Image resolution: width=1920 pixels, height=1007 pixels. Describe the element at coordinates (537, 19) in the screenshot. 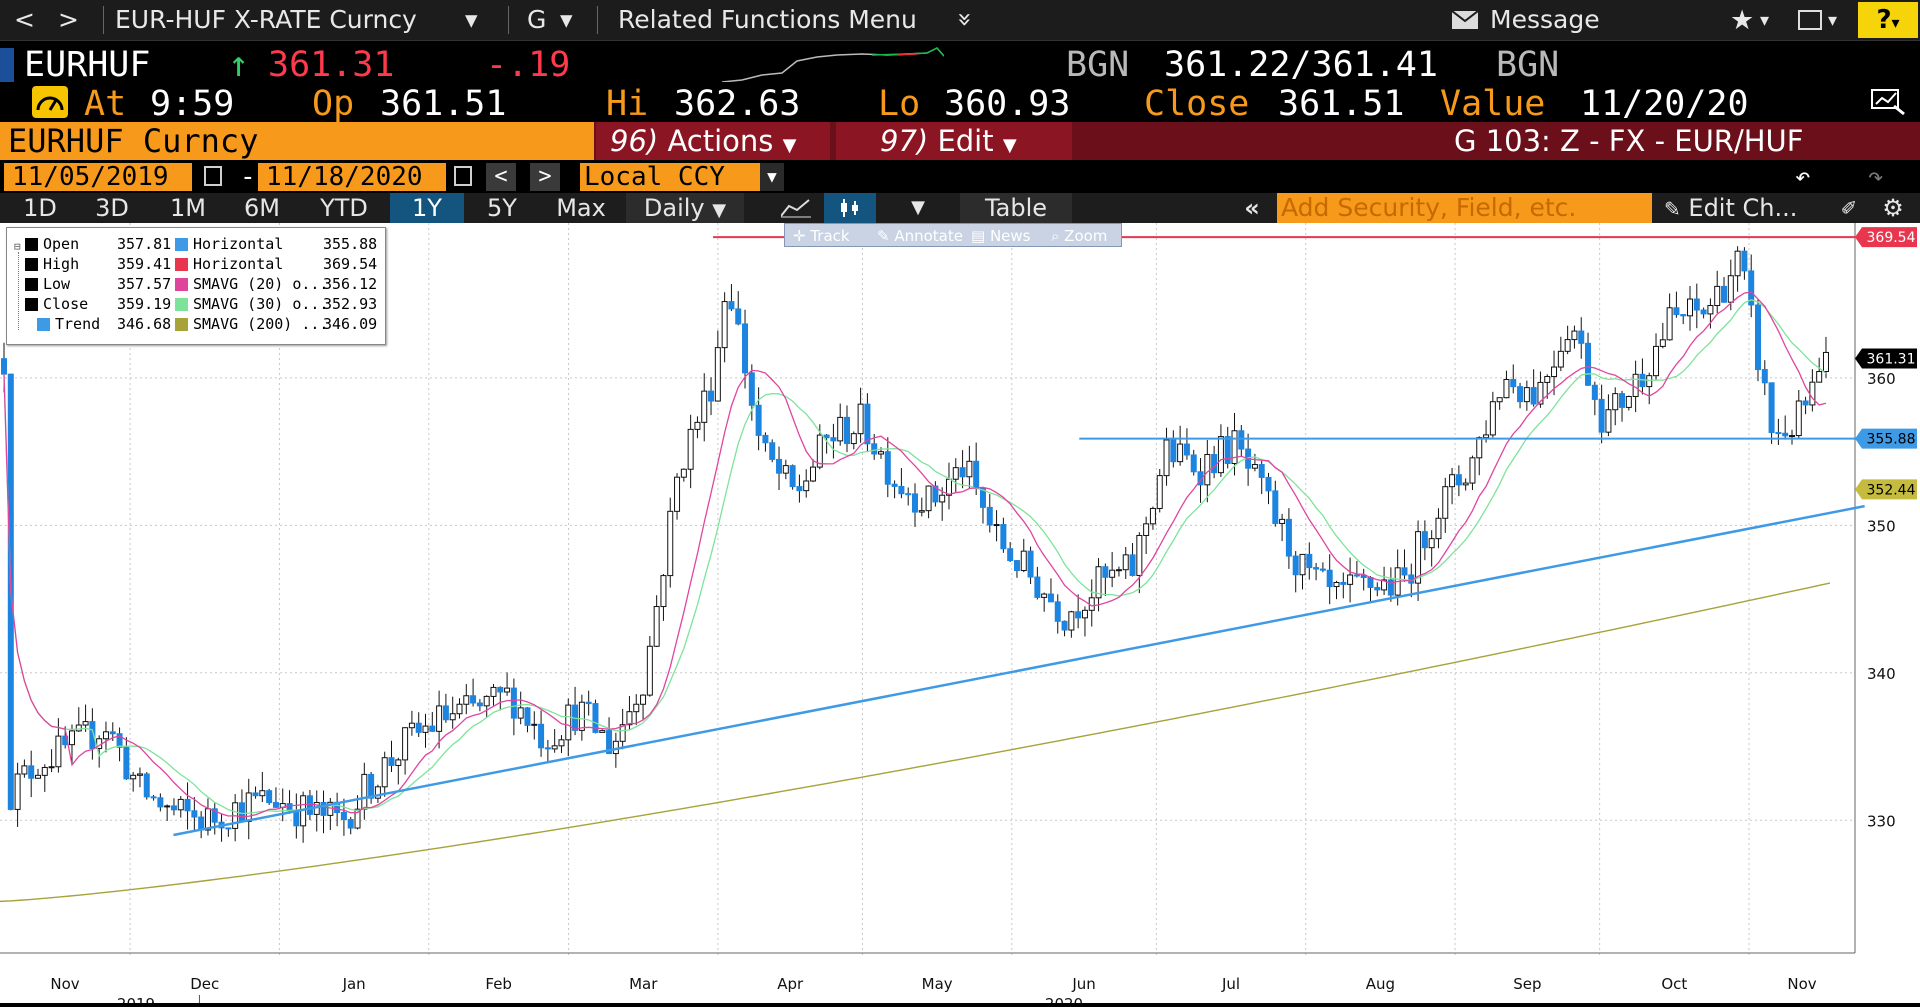

I see `function-menu: G` at that location.